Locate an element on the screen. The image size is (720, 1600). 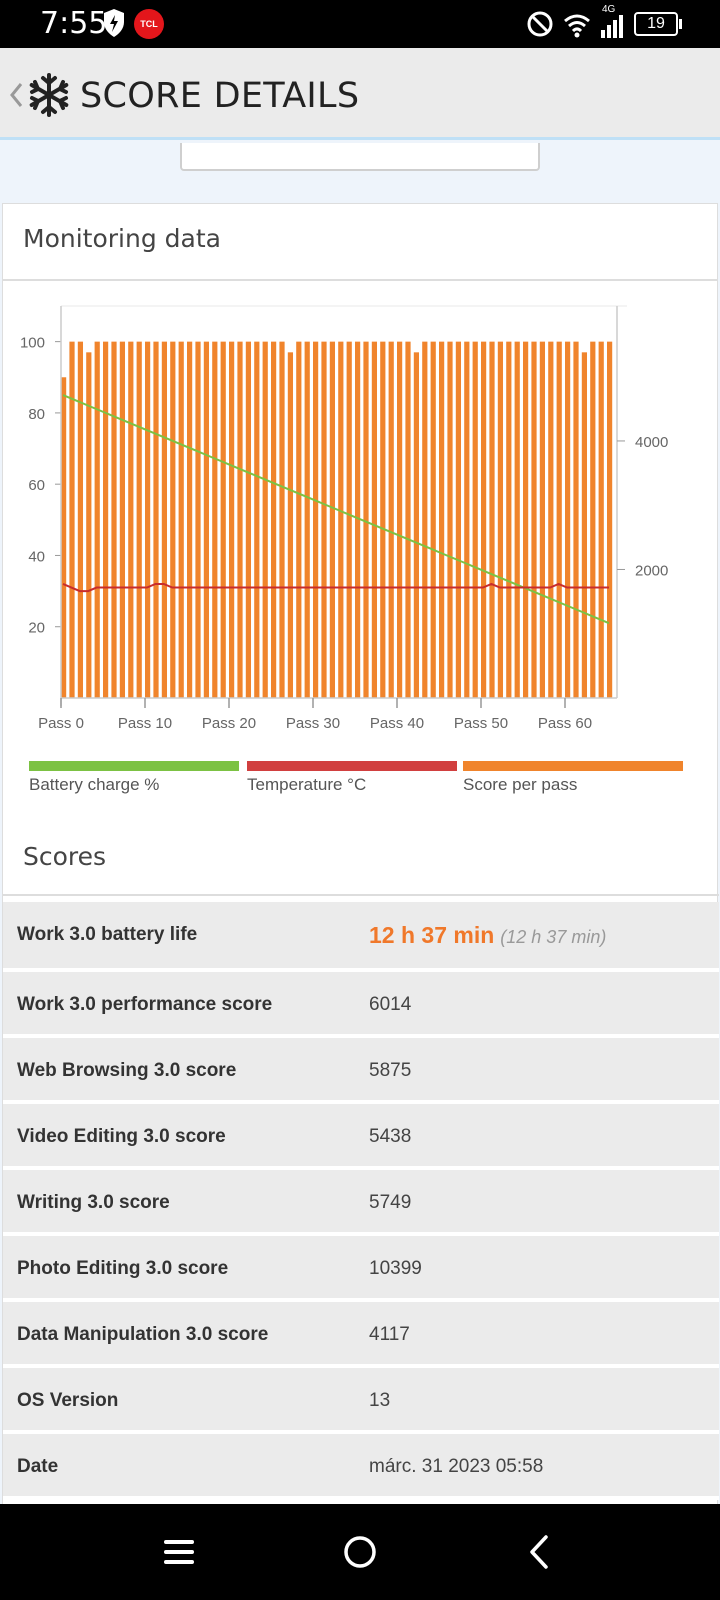
score-value: 12 h 37 min (12 h 37 min) is located at coordinates (487, 935).